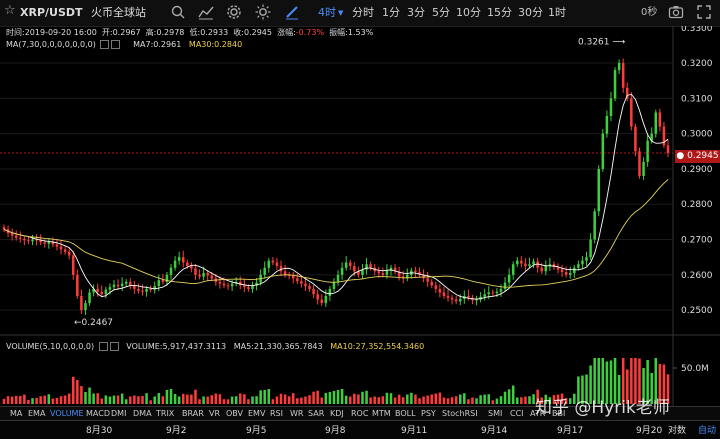  Describe the element at coordinates (327, 12) in the screenshot. I see `tab-4h: 4时` at that location.